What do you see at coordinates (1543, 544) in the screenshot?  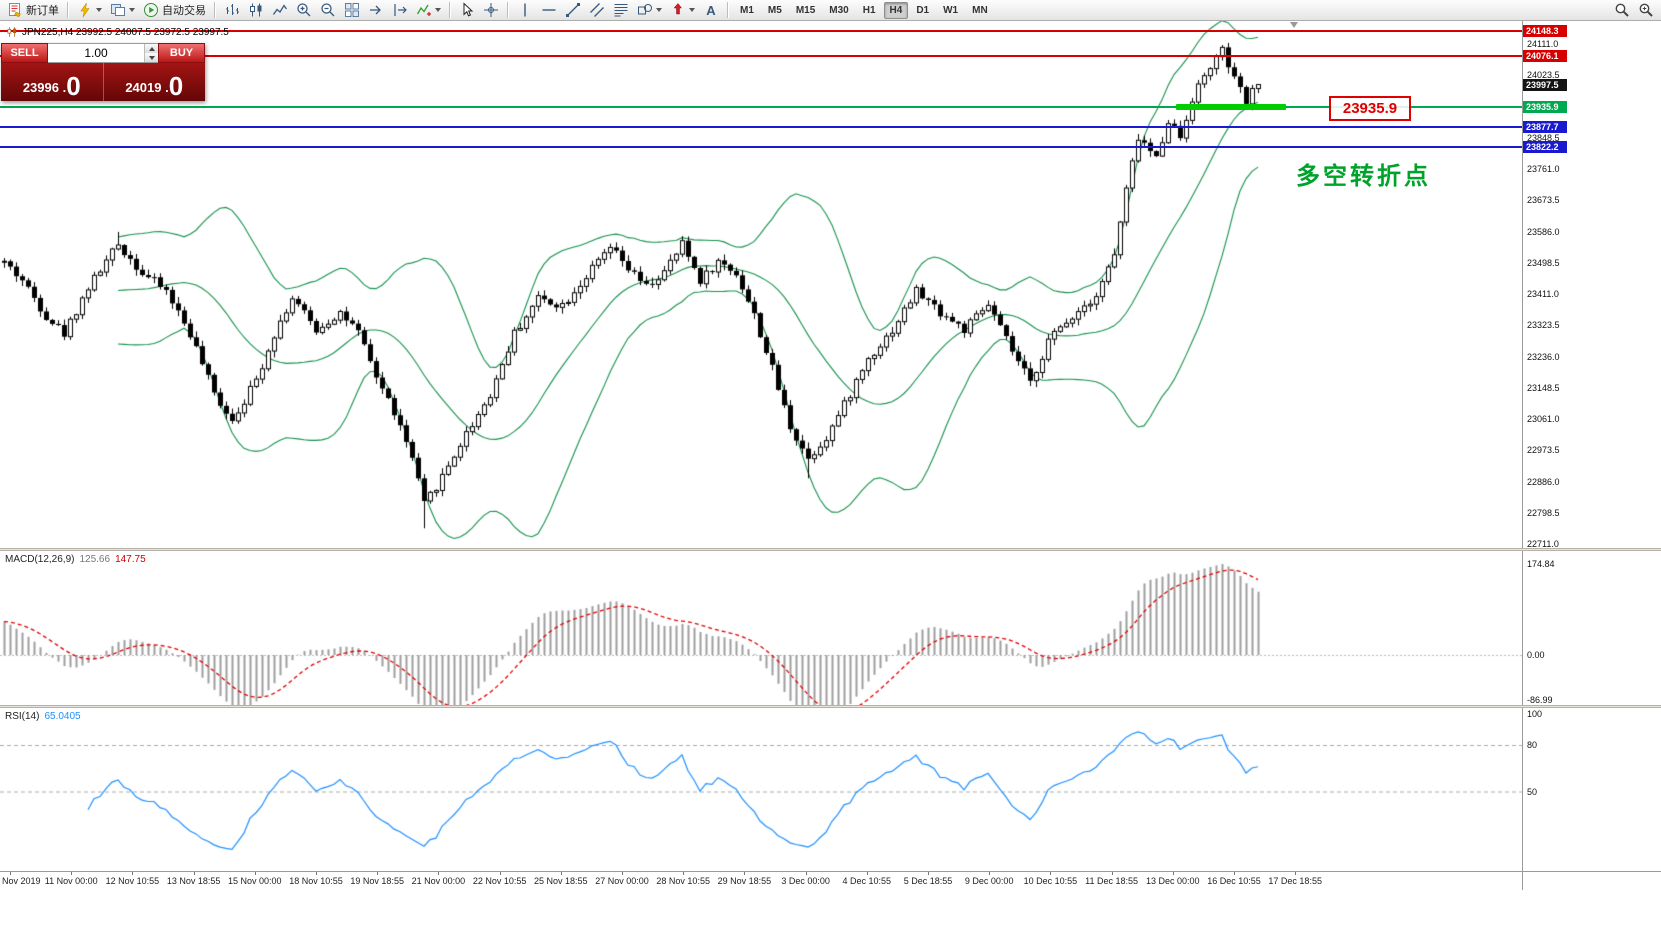 I see `price-axis-label-22711.0: 22711.0` at bounding box center [1543, 544].